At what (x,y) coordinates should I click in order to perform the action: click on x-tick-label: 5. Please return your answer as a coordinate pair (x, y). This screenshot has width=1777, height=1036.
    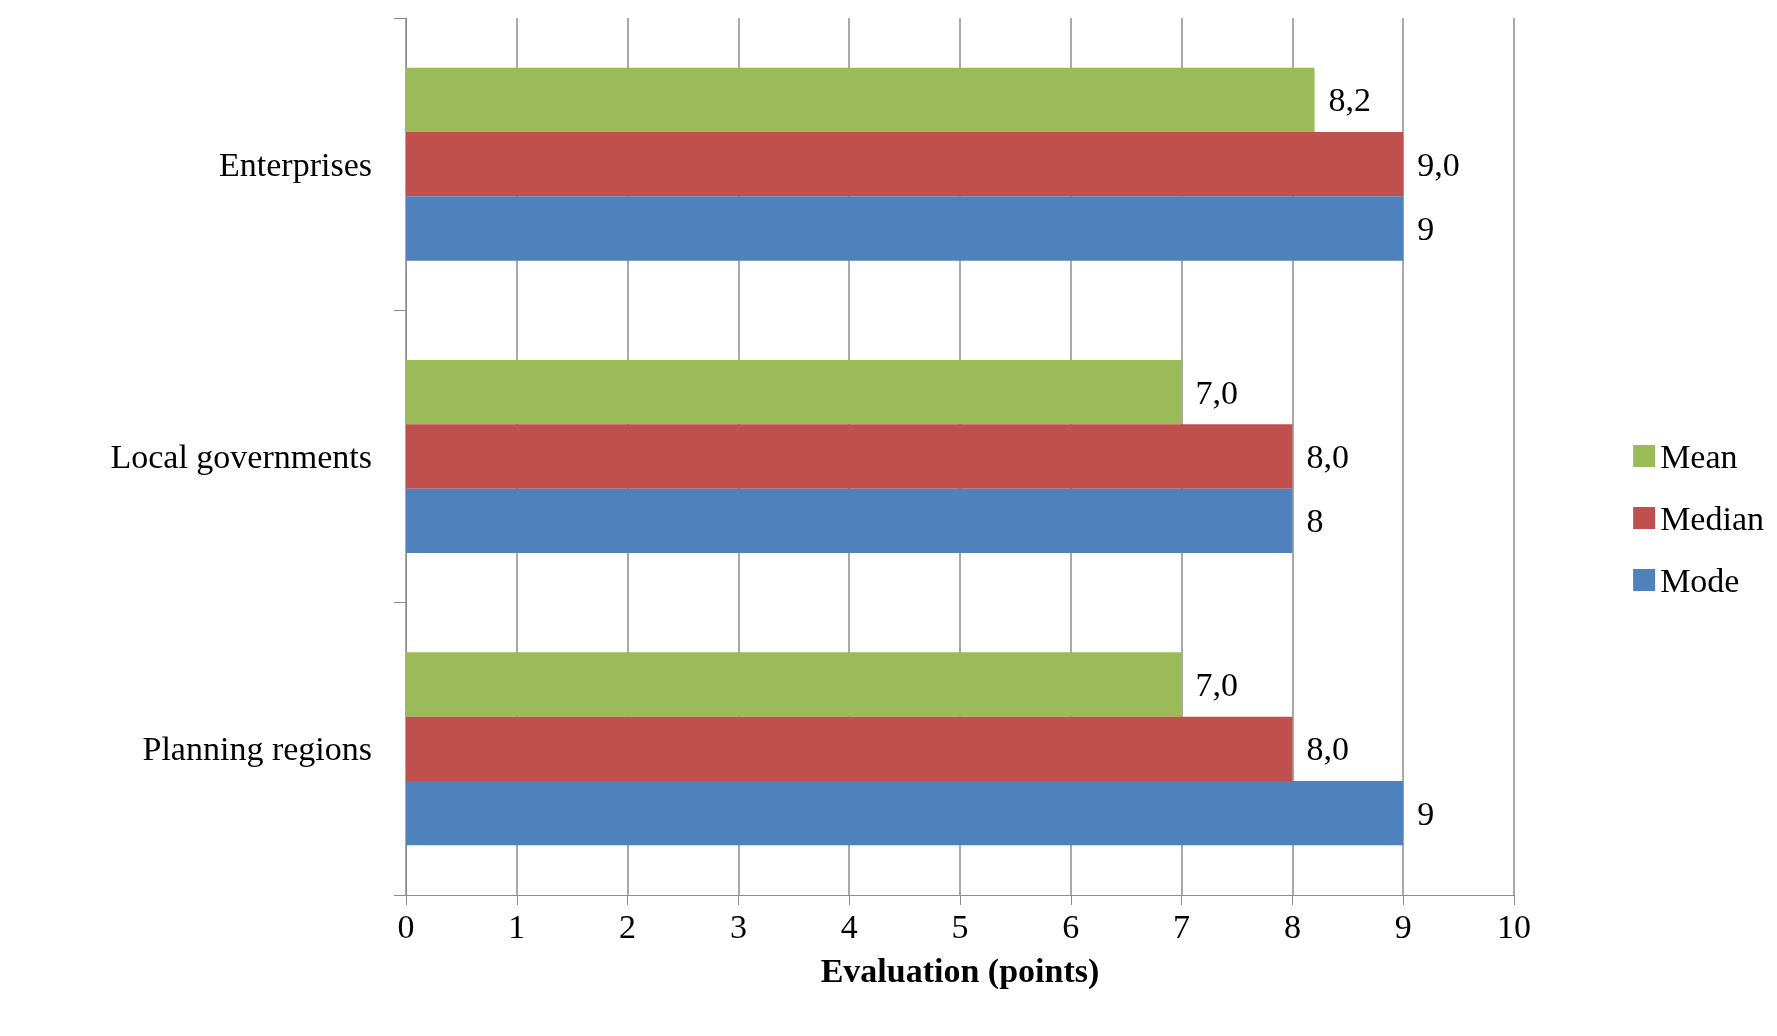
    Looking at the image, I should click on (960, 926).